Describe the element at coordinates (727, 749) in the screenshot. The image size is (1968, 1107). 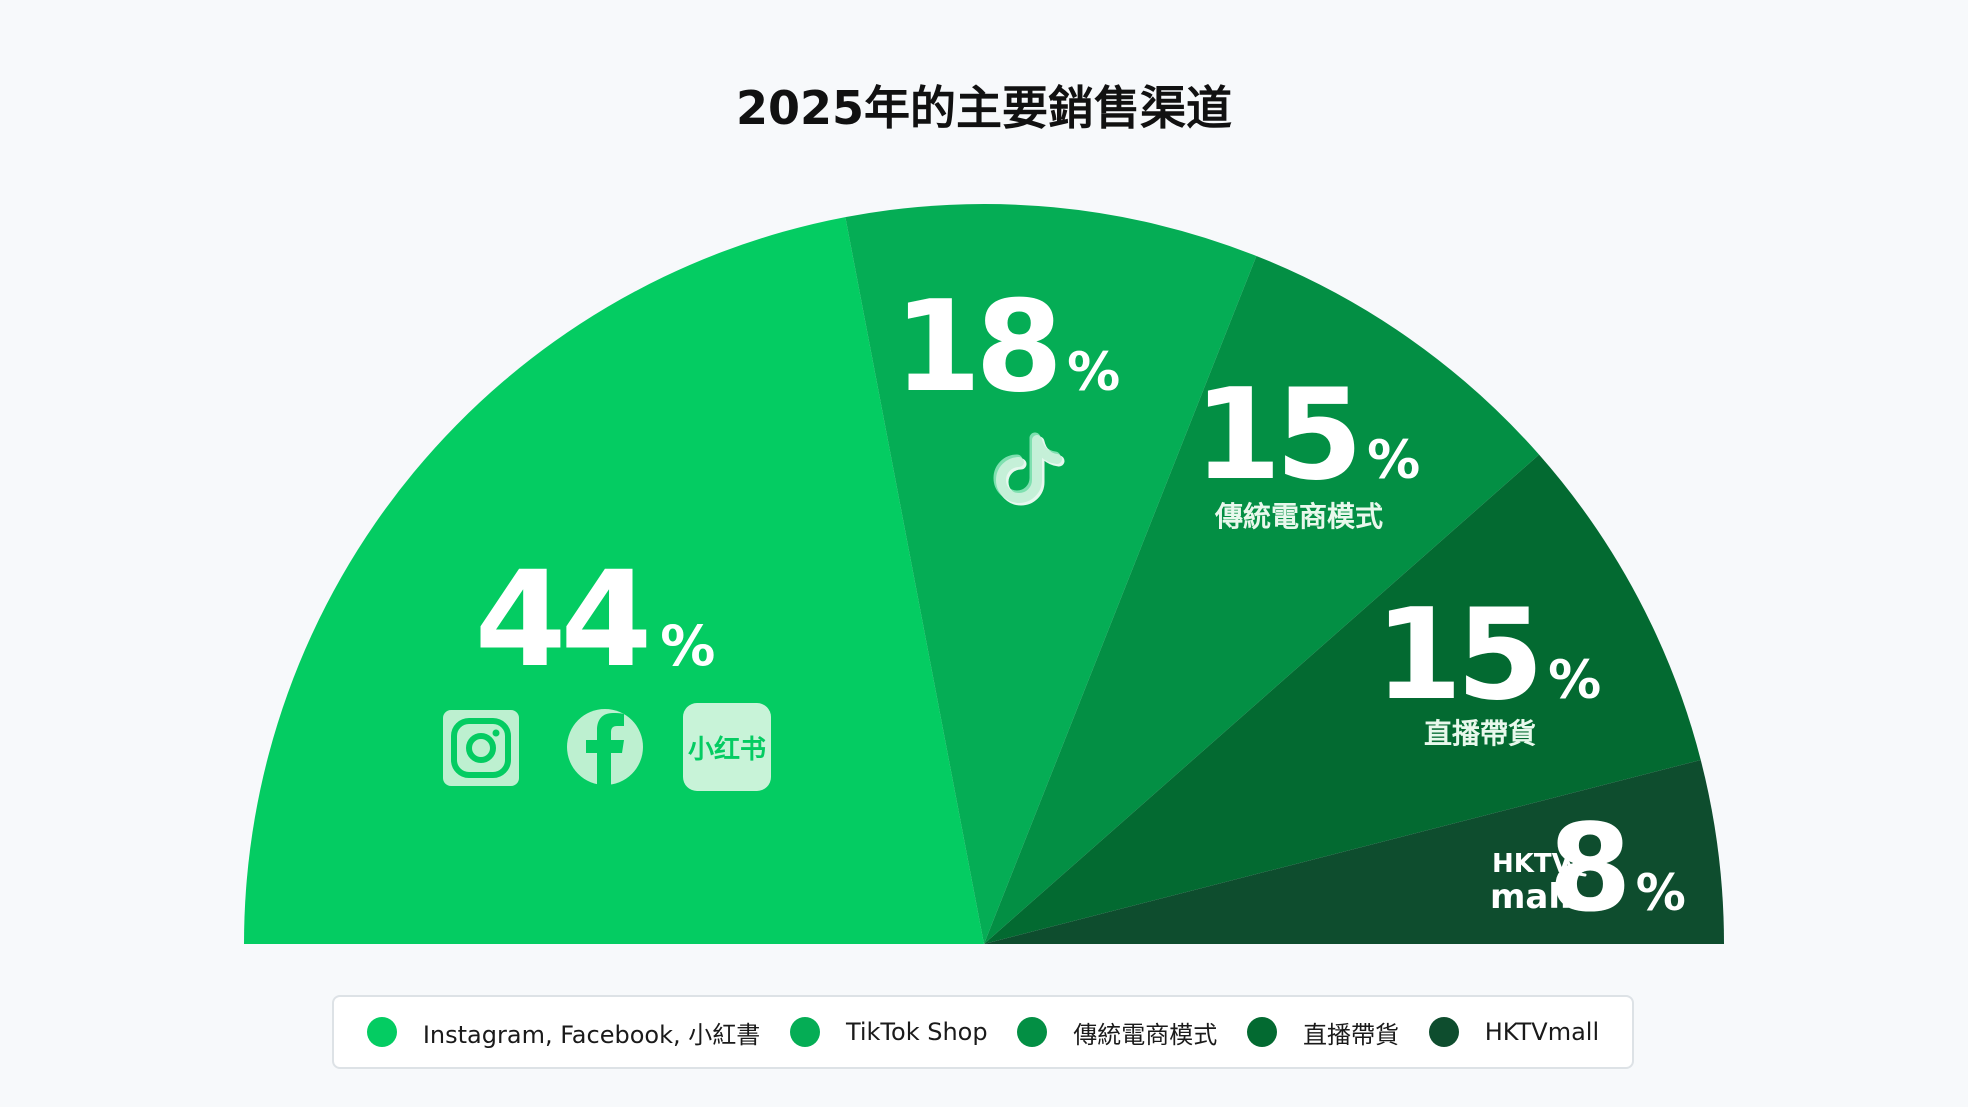
I see `svg-text: 小红书` at that location.